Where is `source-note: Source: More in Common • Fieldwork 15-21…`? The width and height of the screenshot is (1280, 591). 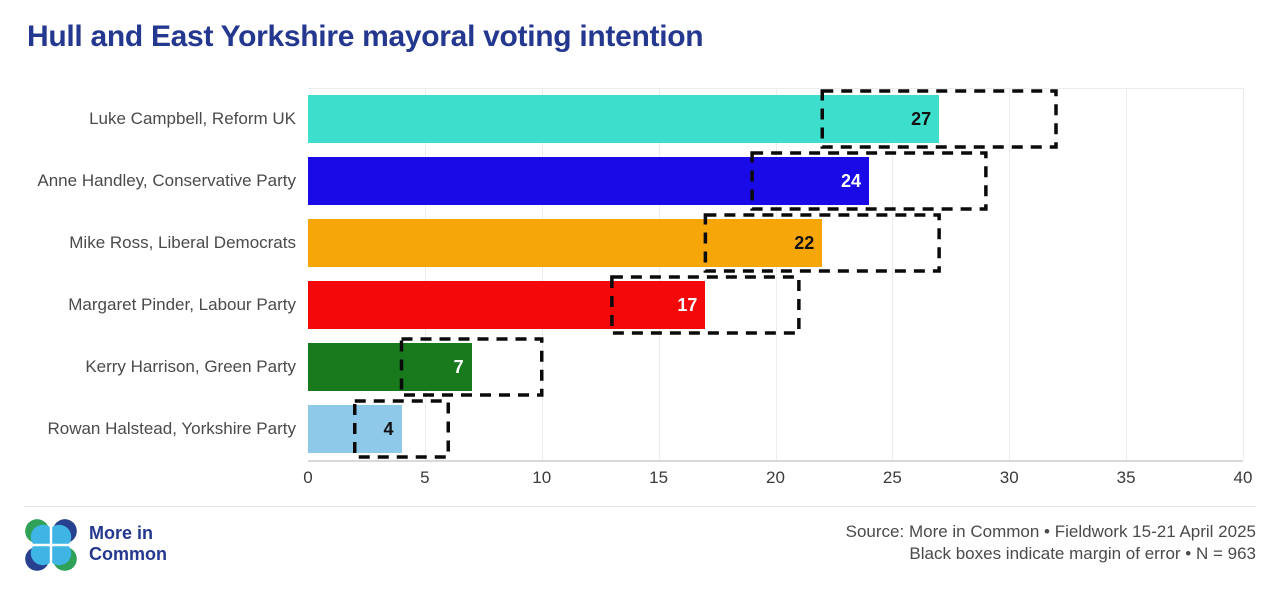 source-note: Source: More in Common • Fieldwork 15-21… is located at coordinates (1051, 543).